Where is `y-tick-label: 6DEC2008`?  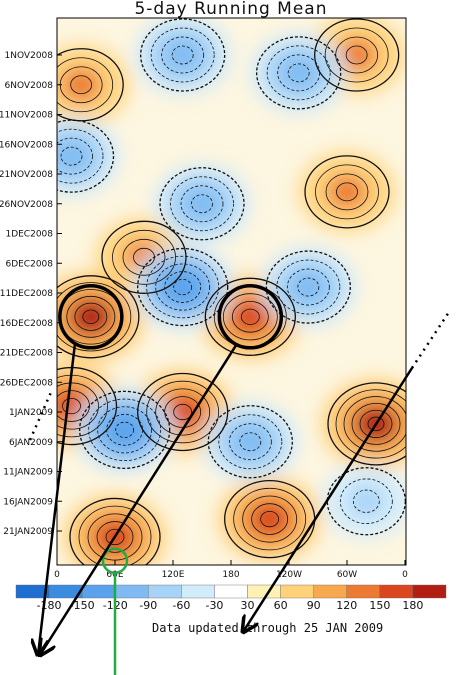
y-tick-label: 6DEC2008 is located at coordinates (29, 264).